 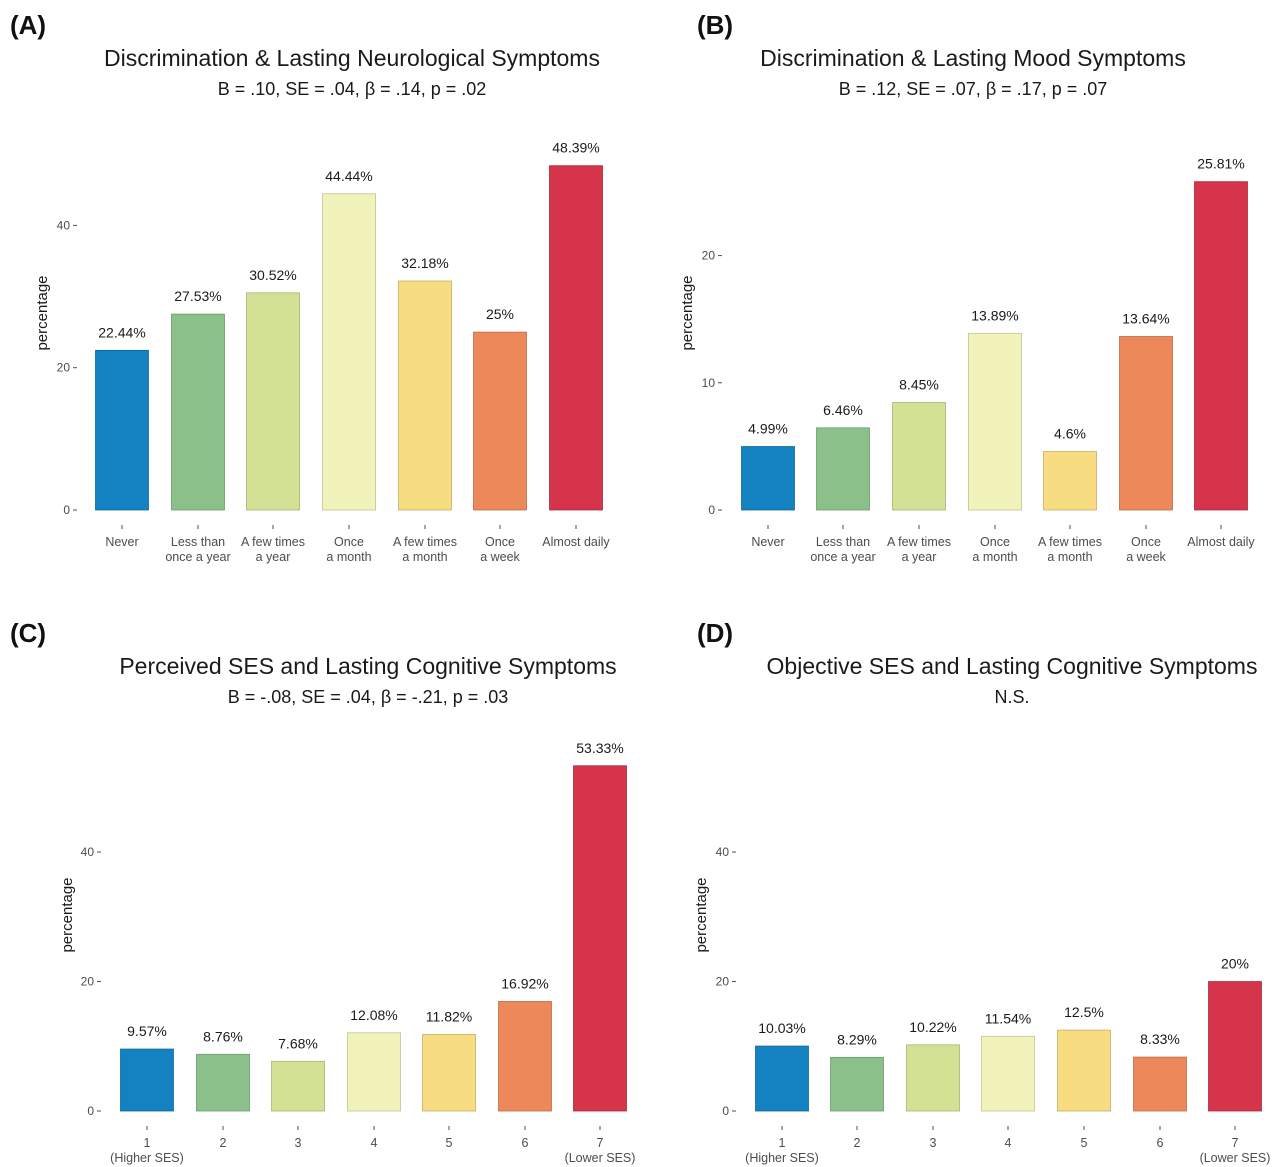 What do you see at coordinates (1235, 964) in the screenshot?
I see `panel-d-data-label: 20%` at bounding box center [1235, 964].